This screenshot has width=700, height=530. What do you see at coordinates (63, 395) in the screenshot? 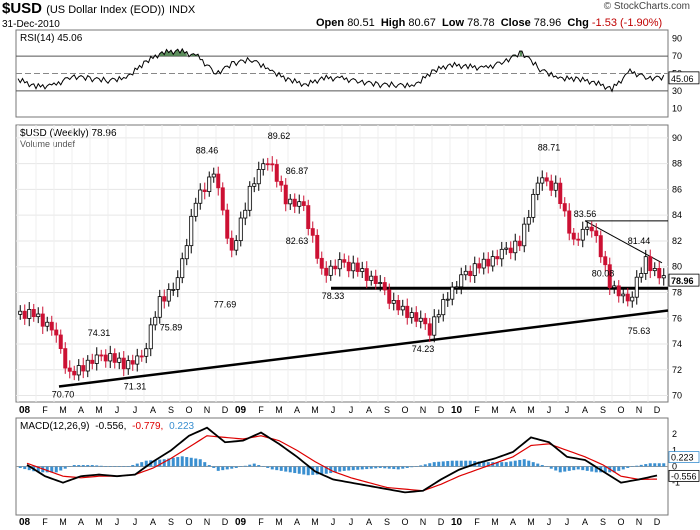
I see `price-annotation: 70.70` at bounding box center [63, 395].